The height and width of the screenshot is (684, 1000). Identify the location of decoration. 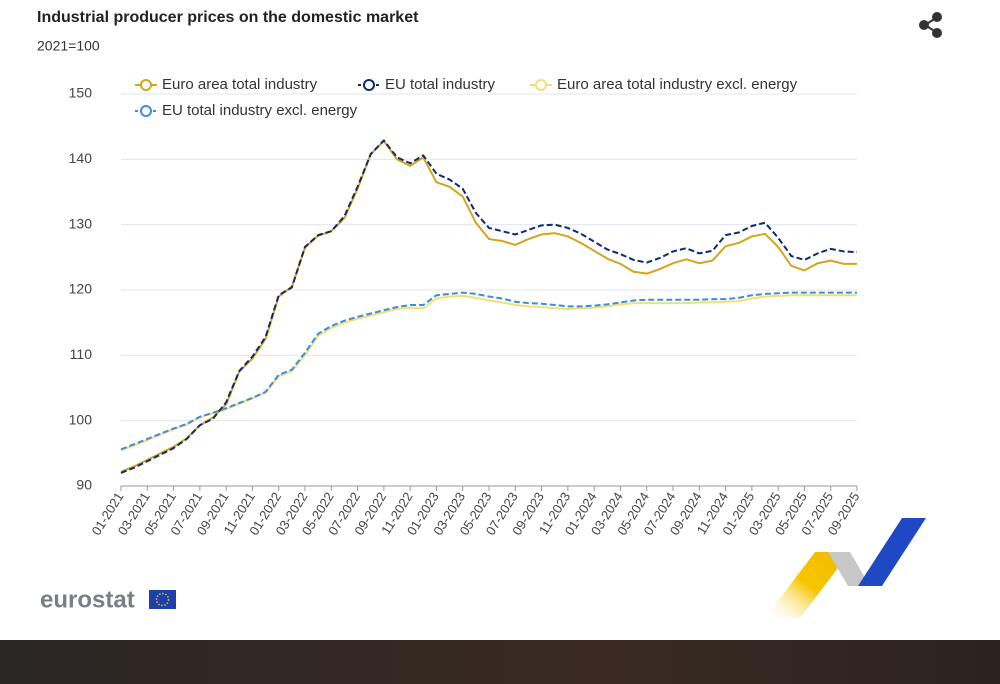
(845, 568).